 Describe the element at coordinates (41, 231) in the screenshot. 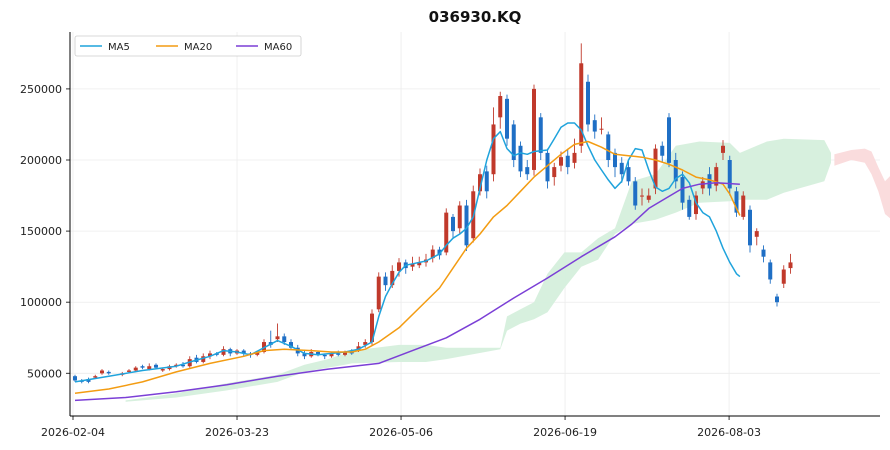

I see `y-tick-label: 150000` at that location.